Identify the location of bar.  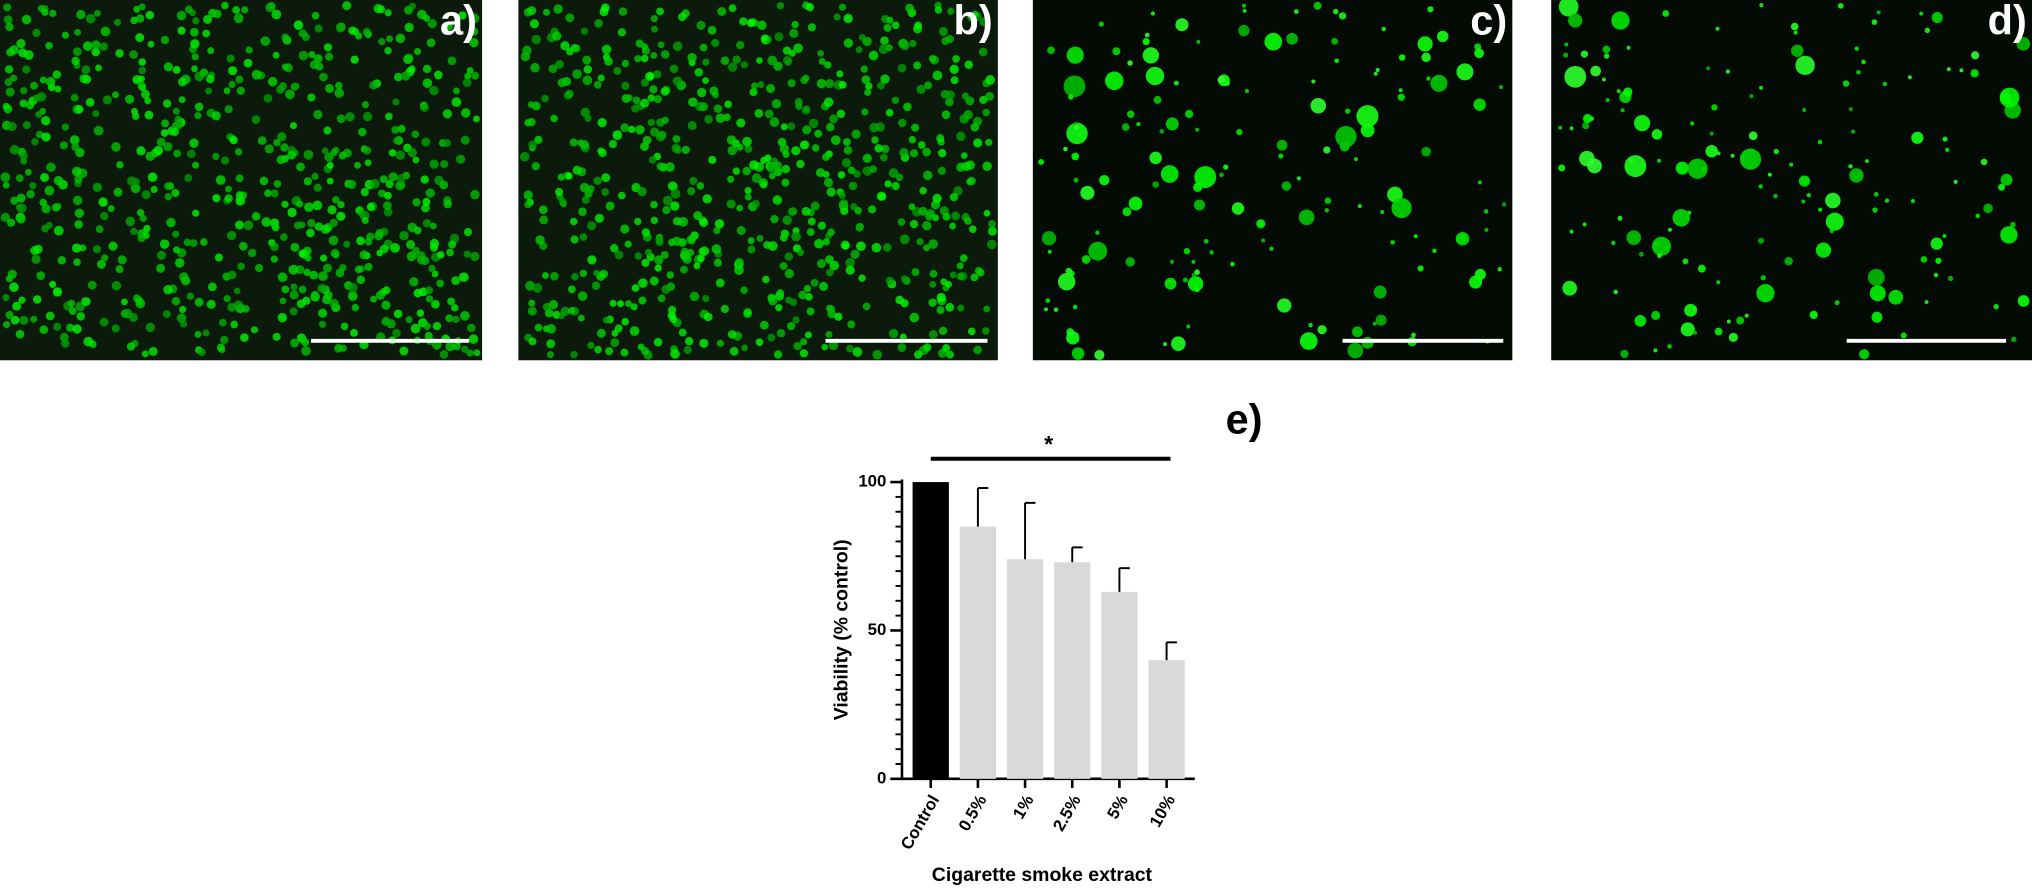
(1025, 669).